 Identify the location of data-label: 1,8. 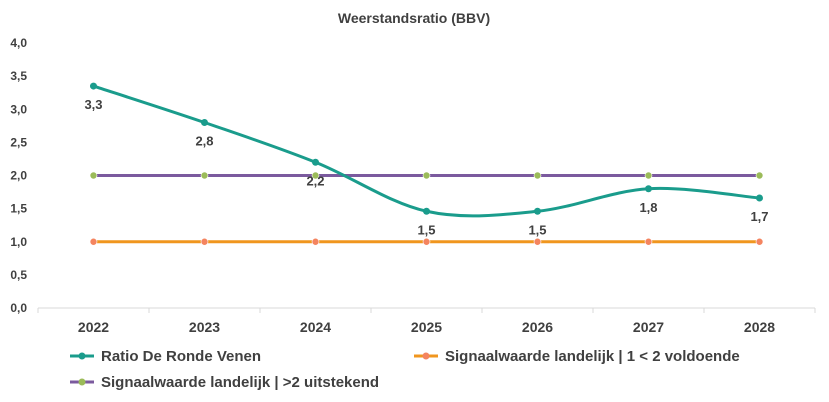
(648, 207).